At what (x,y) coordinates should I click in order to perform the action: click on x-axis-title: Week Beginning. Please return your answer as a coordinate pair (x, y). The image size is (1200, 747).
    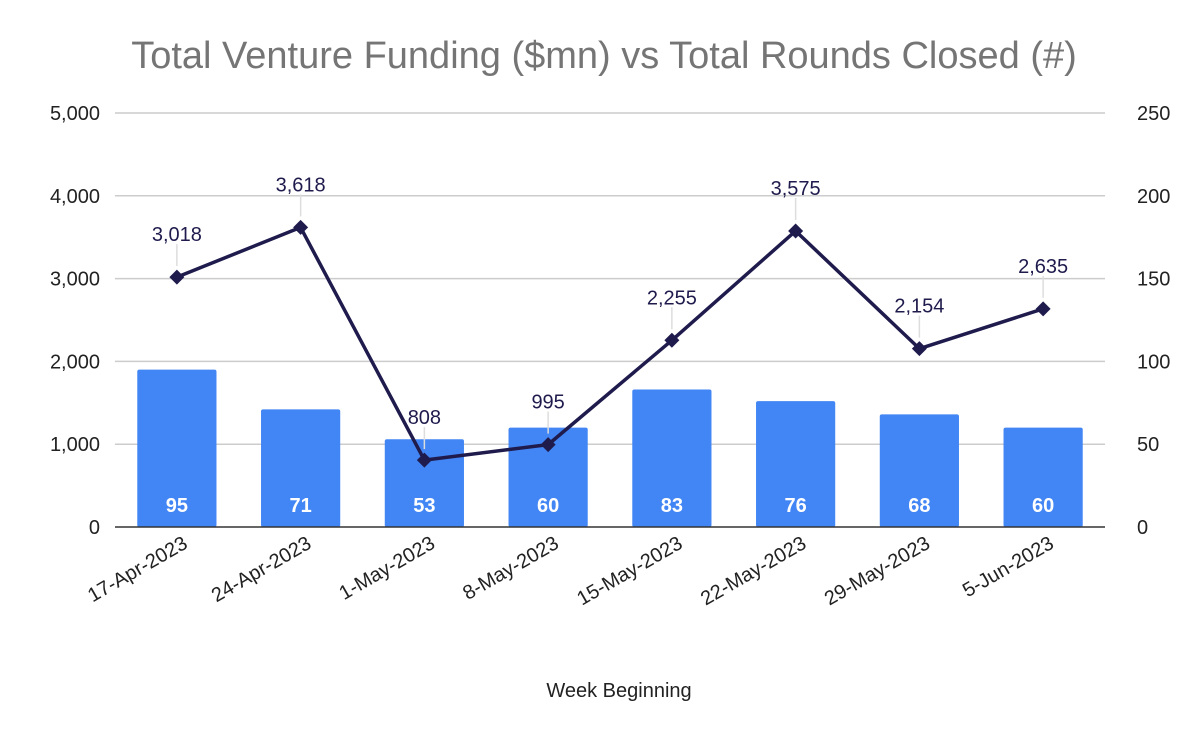
    Looking at the image, I should click on (618, 691).